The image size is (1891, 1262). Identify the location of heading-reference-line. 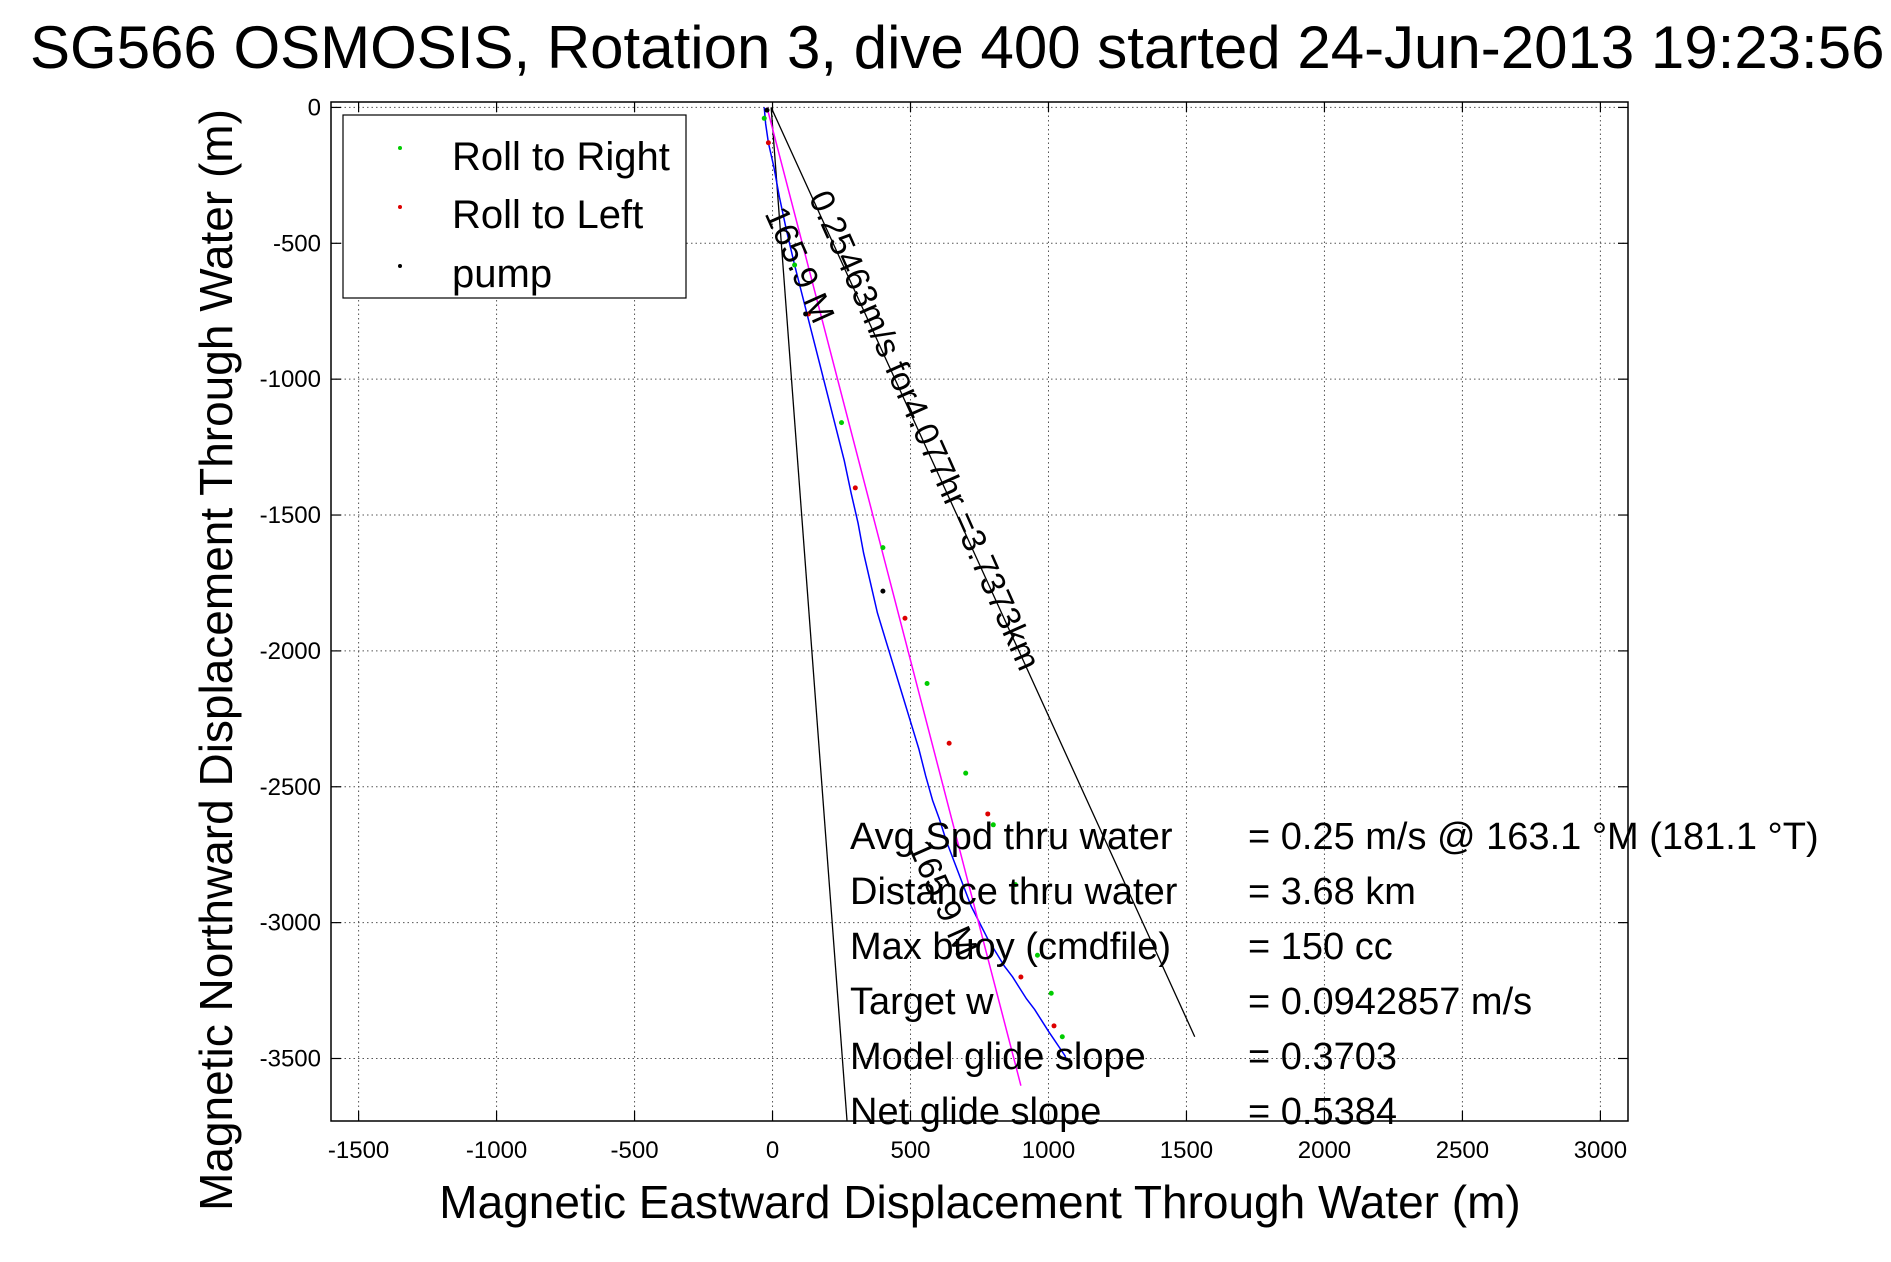
(809, 614).